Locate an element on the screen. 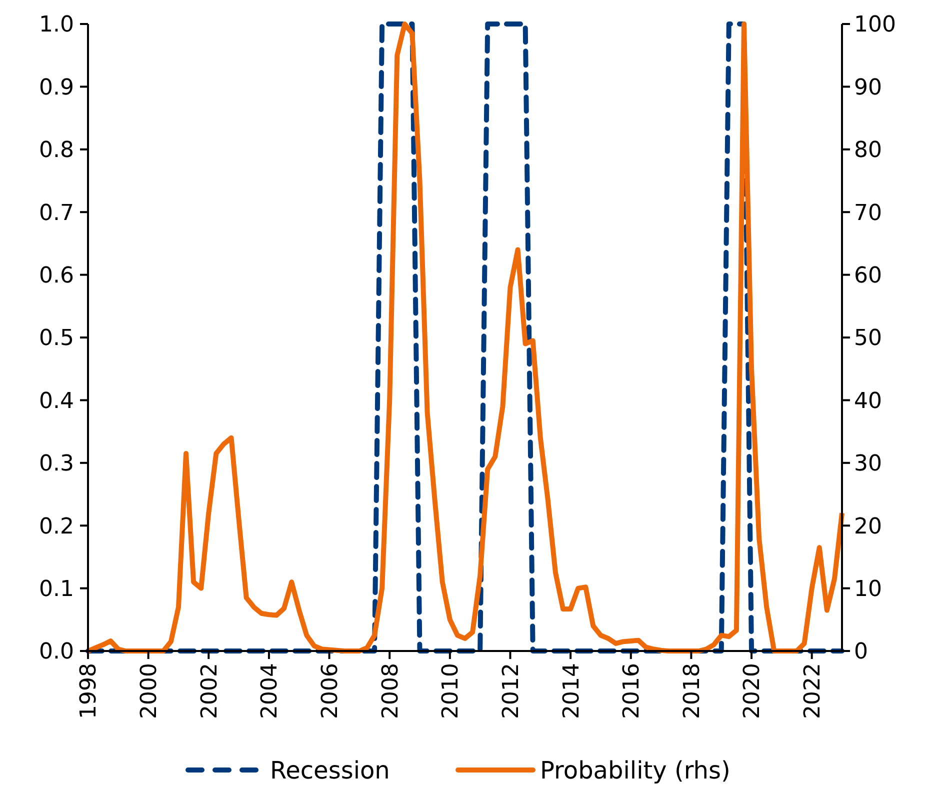  y-tick-label: 0.1 is located at coordinates (56, 589).